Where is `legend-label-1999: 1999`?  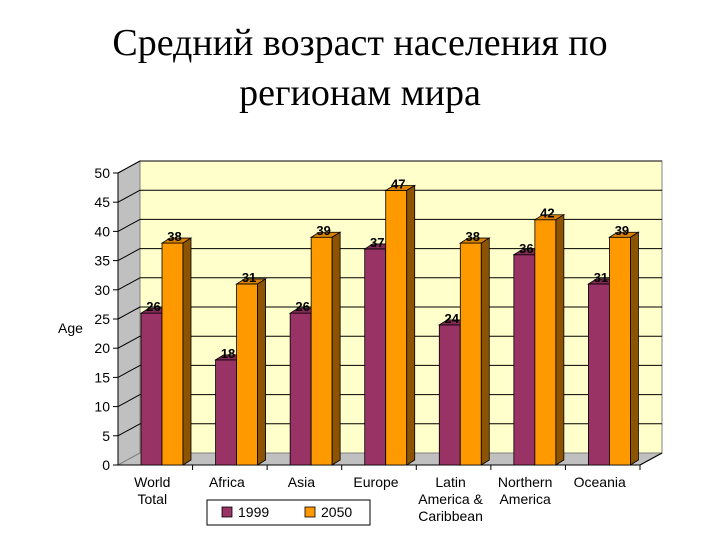 legend-label-1999: 1999 is located at coordinates (253, 512).